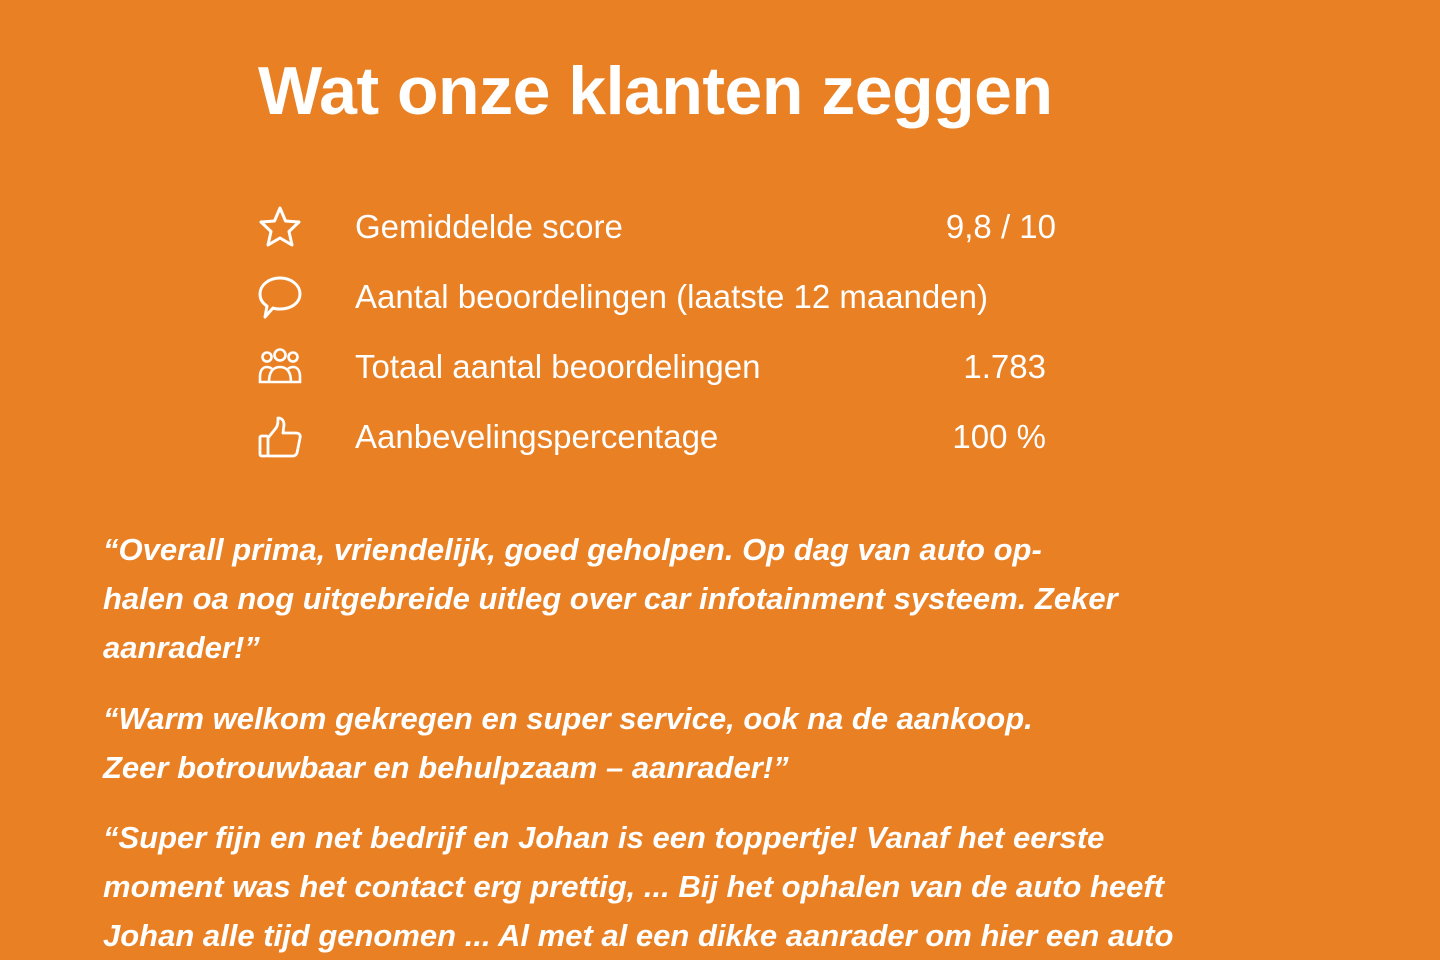 The height and width of the screenshot is (960, 1440). I want to click on stat-value: 9,8 / 10, so click(1000, 226).